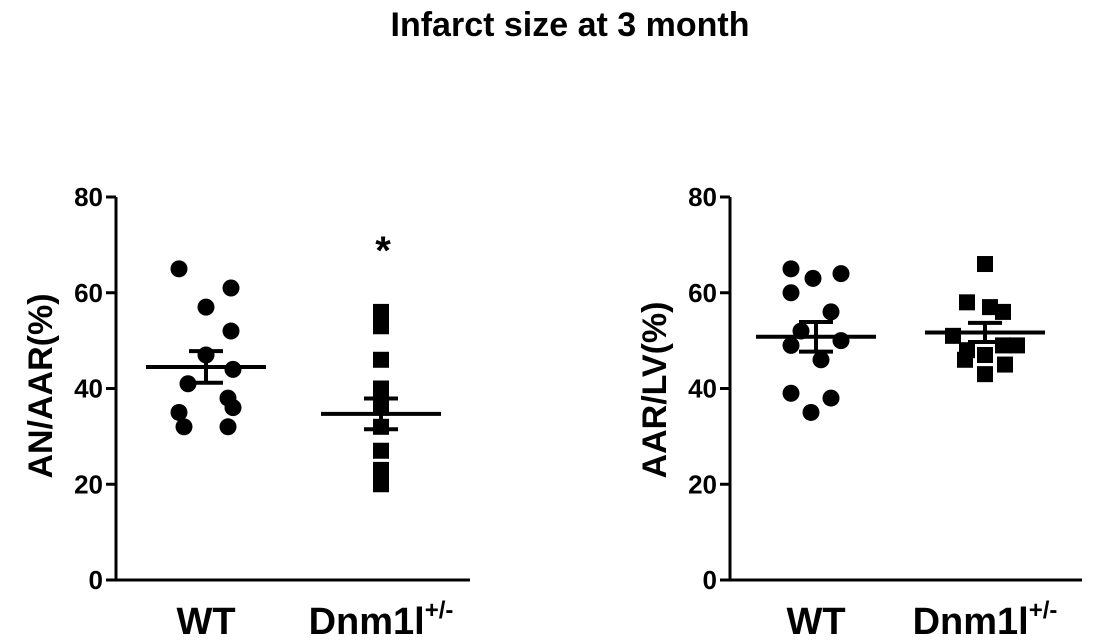 Image resolution: width=1096 pixels, height=640 pixels. What do you see at coordinates (383, 251) in the screenshot?
I see `significance-marker: *` at bounding box center [383, 251].